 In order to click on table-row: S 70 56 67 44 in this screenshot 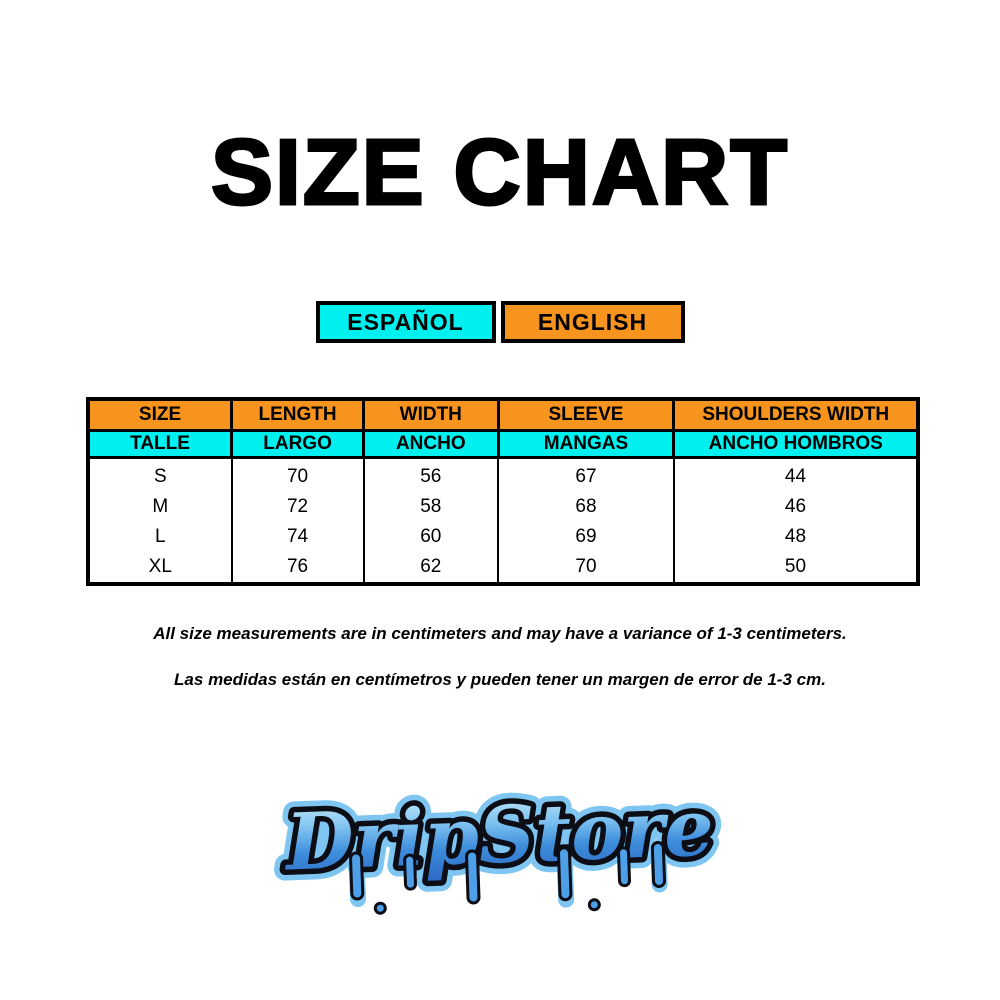, I will do `click(503, 474)`.